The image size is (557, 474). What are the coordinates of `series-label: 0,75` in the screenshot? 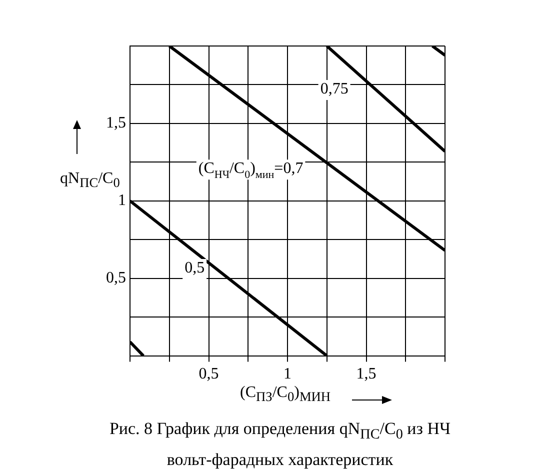 It's located at (334, 89).